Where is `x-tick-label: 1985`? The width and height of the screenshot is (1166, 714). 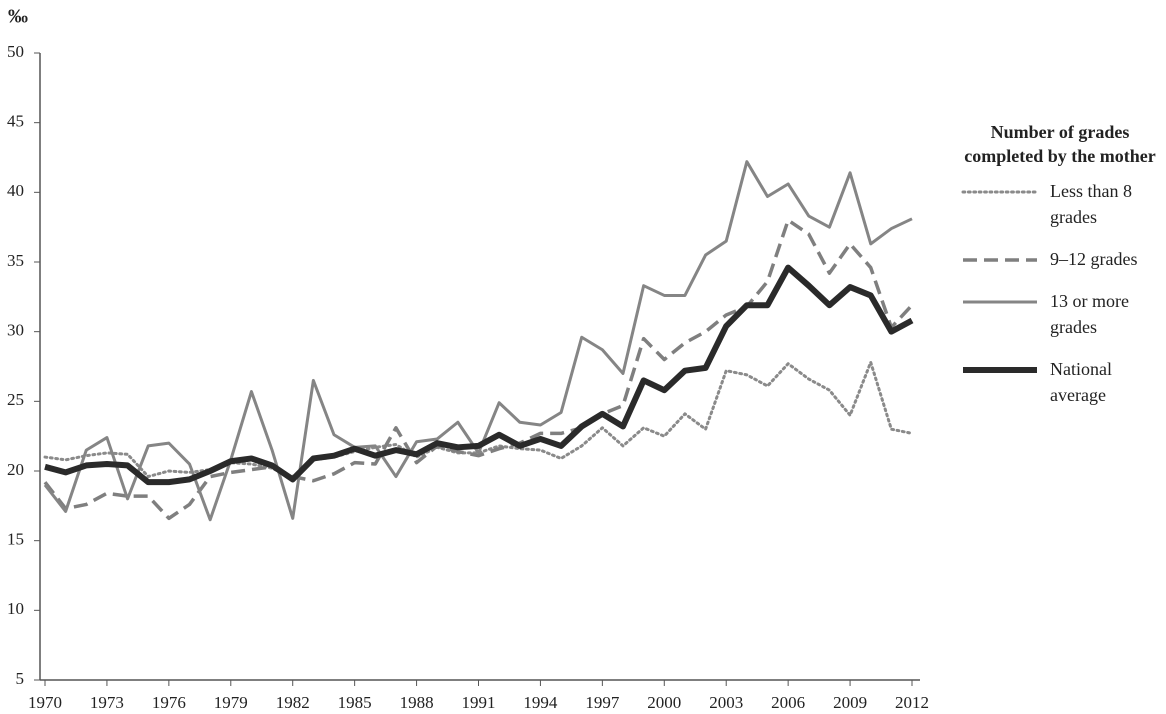 x-tick-label: 1985 is located at coordinates (355, 702).